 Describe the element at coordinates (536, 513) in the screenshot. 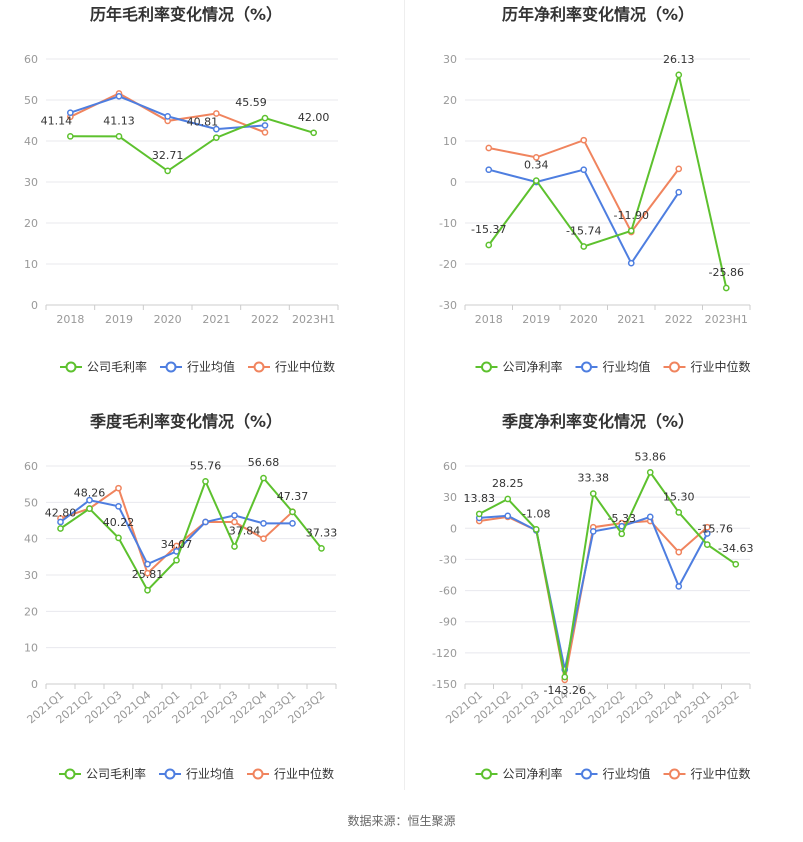

I see `data-label: -1.08` at that location.